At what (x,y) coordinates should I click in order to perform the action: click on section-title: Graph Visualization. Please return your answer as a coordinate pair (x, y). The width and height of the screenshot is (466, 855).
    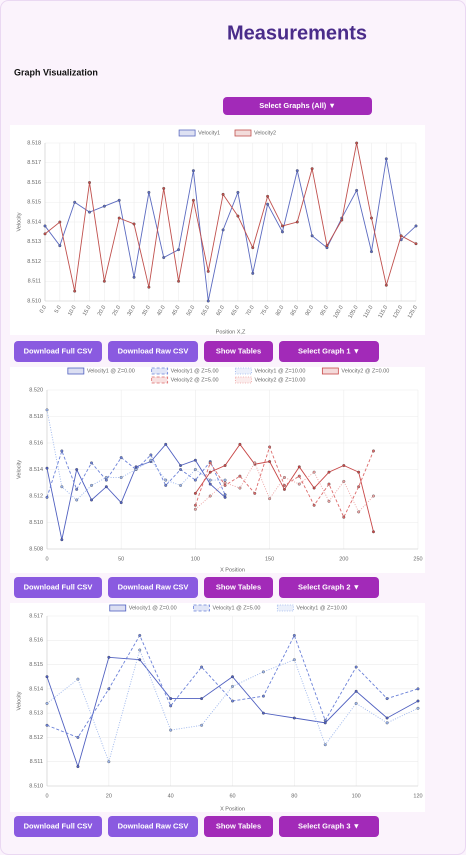
    Looking at the image, I should click on (56, 72).